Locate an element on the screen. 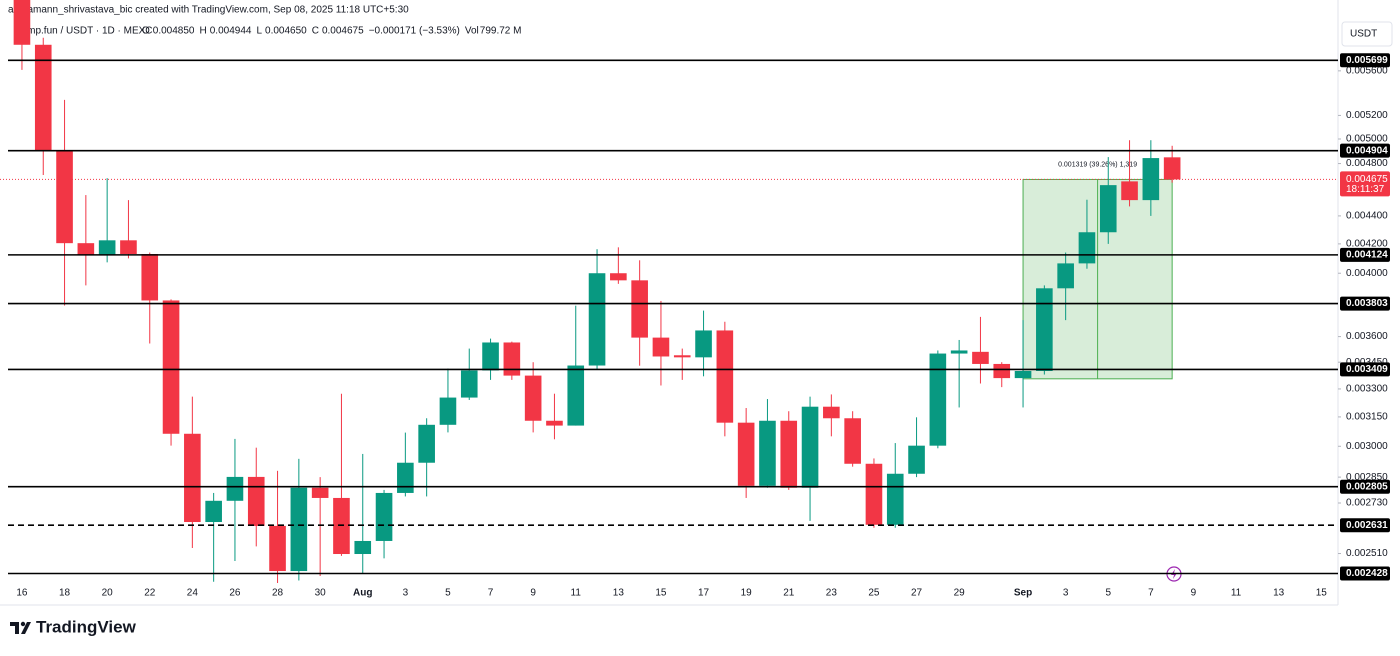  x-tick-label: 25 is located at coordinates (874, 593).